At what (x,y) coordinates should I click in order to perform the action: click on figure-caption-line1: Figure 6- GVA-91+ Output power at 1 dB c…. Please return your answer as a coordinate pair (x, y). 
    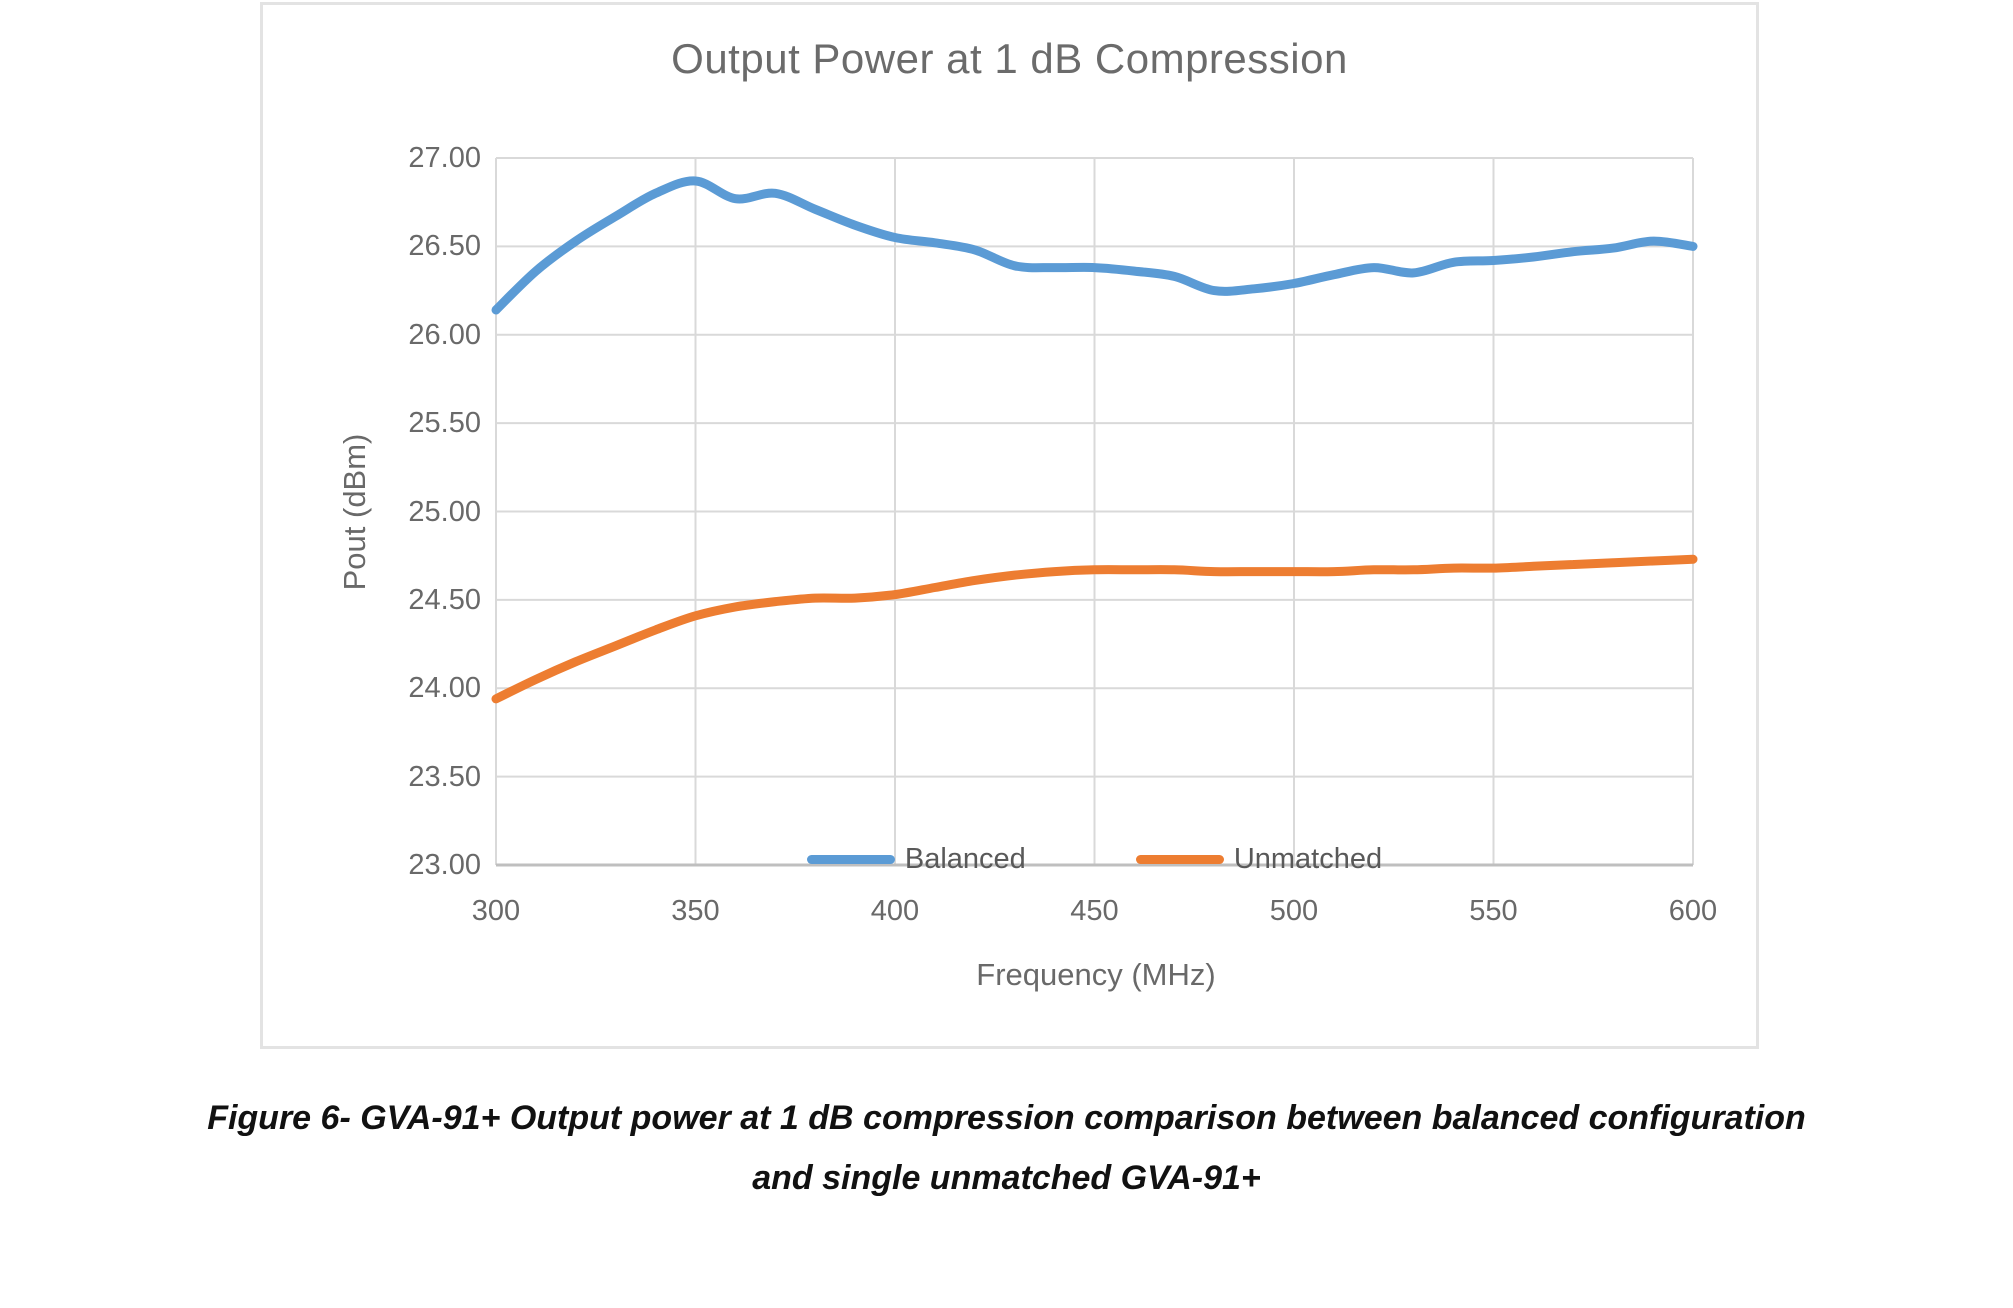
    Looking at the image, I should click on (1006, 1118).